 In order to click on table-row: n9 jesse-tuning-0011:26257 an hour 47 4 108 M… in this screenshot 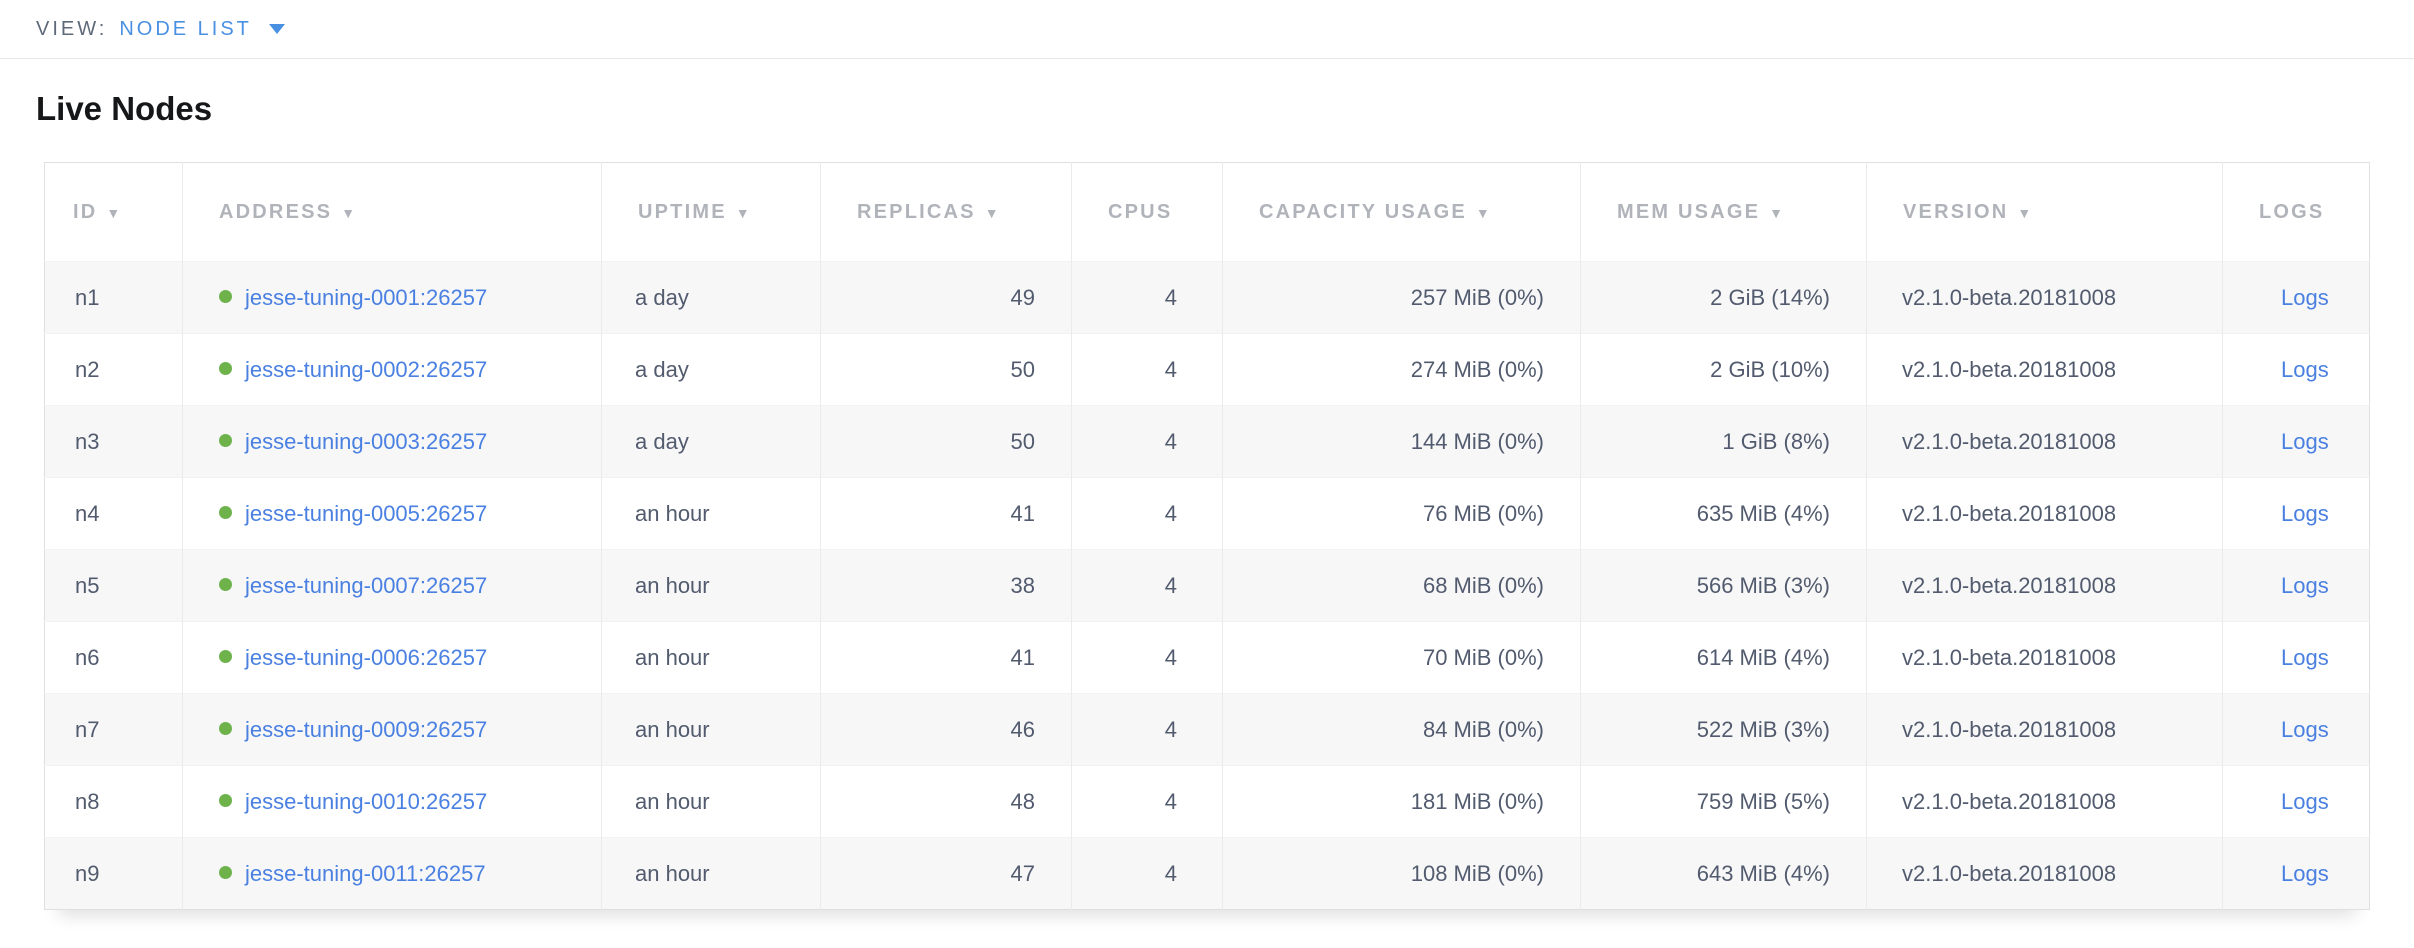, I will do `click(1207, 873)`.